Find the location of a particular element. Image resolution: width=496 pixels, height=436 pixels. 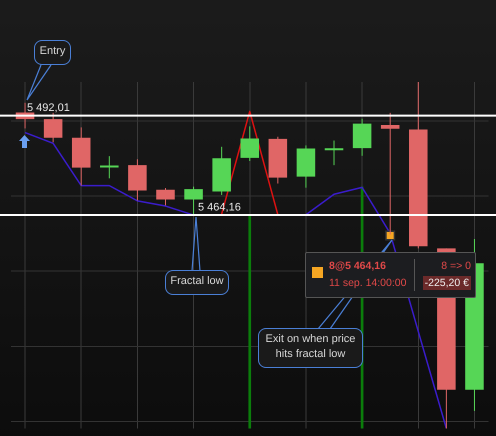

annotation: -225,20 € is located at coordinates (446, 283).